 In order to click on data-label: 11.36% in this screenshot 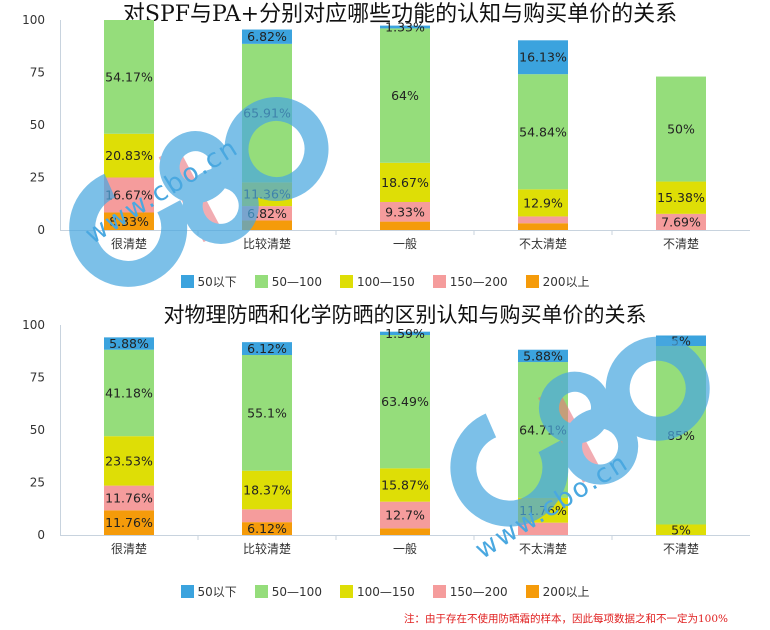, I will do `click(267, 194)`.